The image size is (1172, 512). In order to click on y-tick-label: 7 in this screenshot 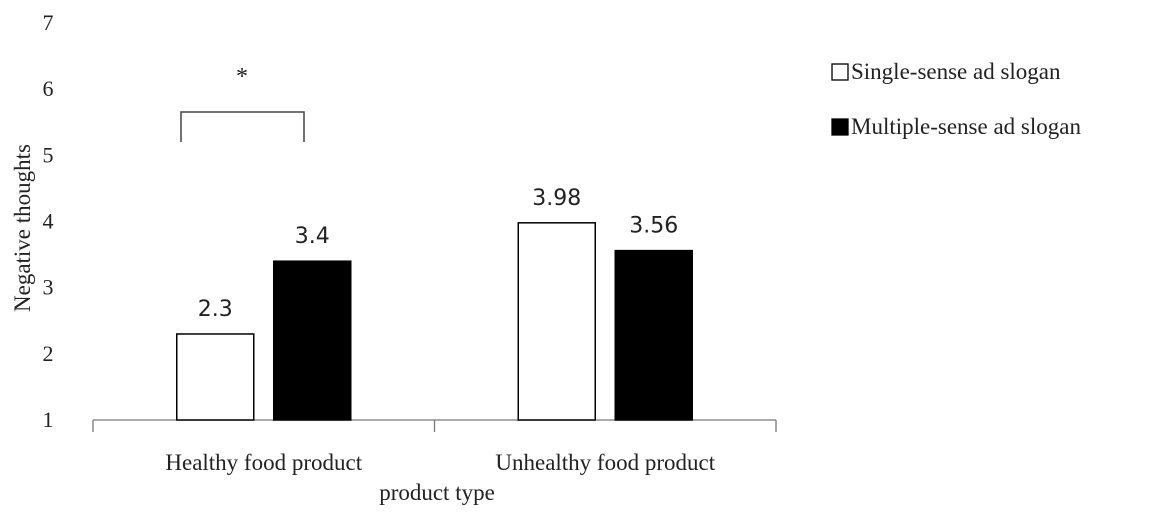, I will do `click(48, 22)`.